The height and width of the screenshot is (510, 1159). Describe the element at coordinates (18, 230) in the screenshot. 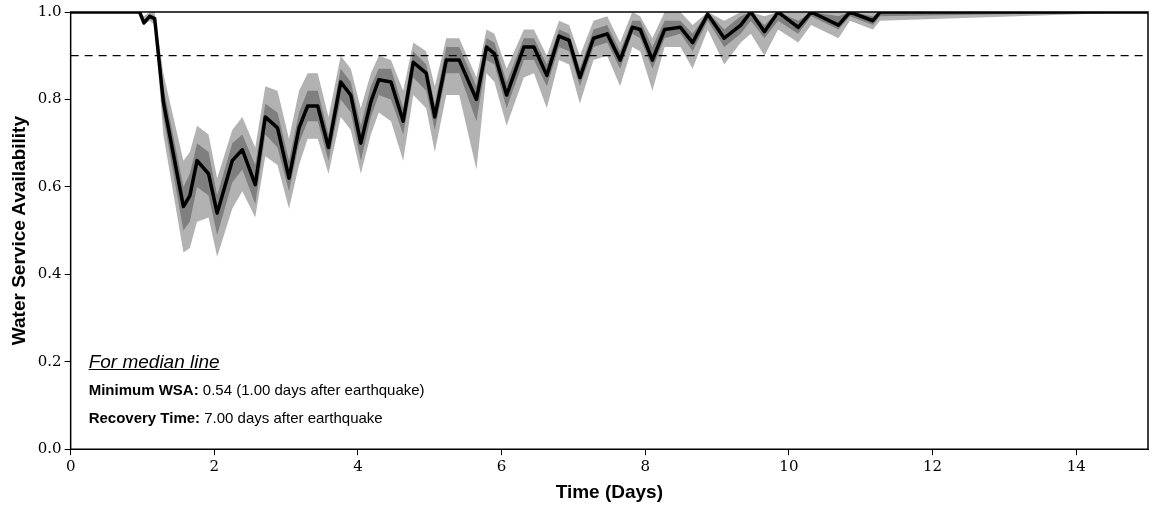

I see `y-axis-title: Water Service Availability` at that location.